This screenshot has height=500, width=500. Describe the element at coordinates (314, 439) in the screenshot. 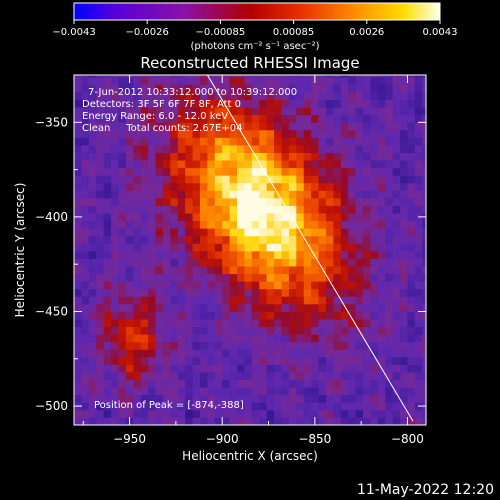

I see `x-tick-label: −850` at that location.